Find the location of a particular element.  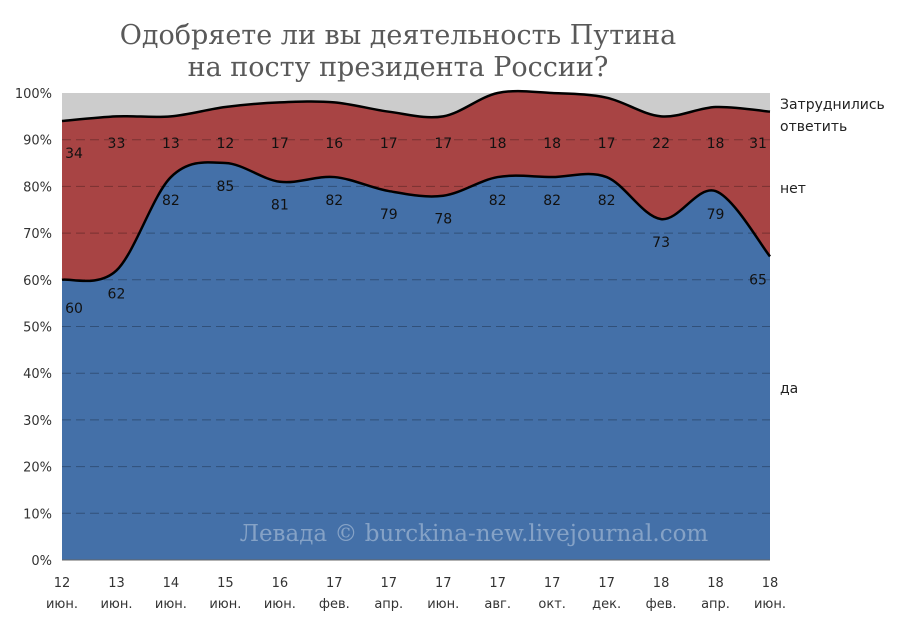

x-tick-month: окт. is located at coordinates (552, 604).